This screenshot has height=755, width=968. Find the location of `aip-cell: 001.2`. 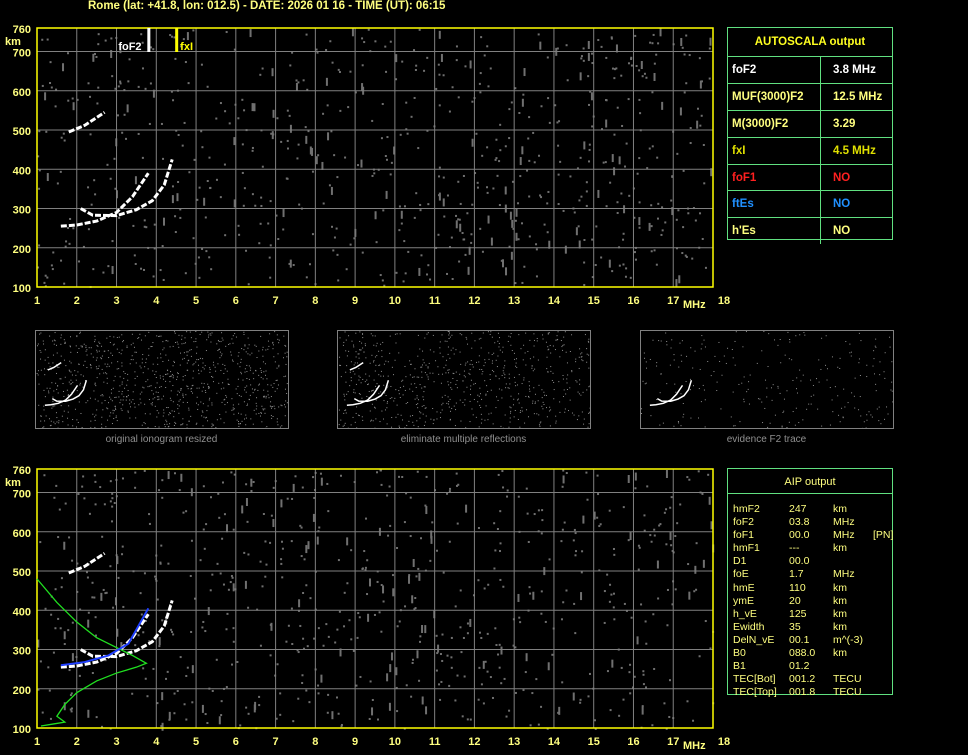

aip-cell: 001.2 is located at coordinates (802, 679).